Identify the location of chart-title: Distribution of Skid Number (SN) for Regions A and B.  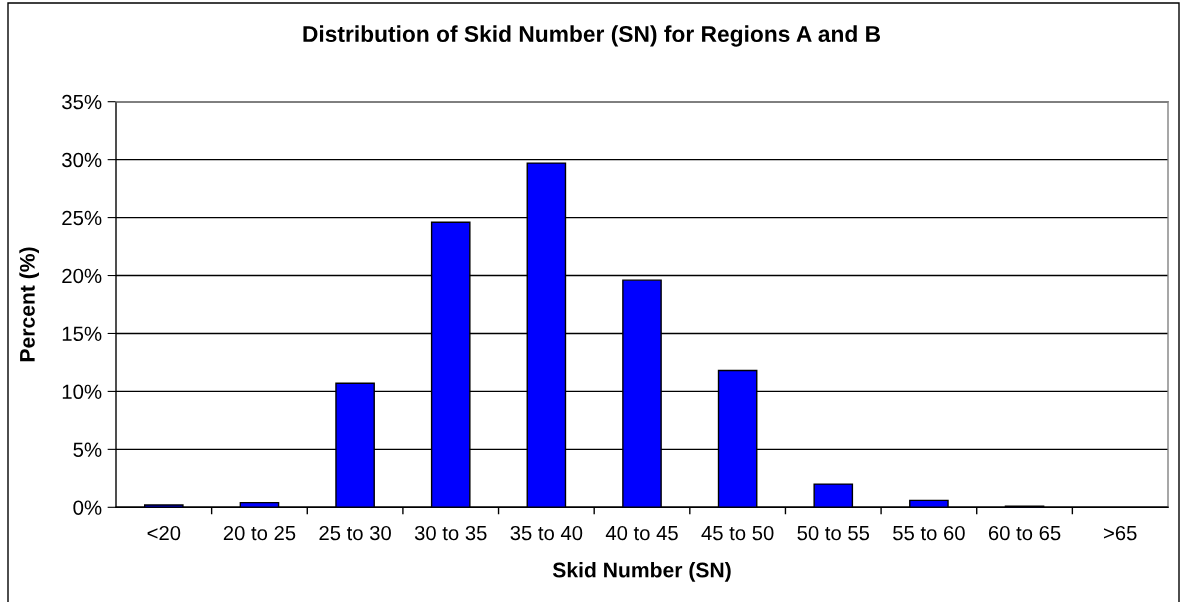
(592, 36).